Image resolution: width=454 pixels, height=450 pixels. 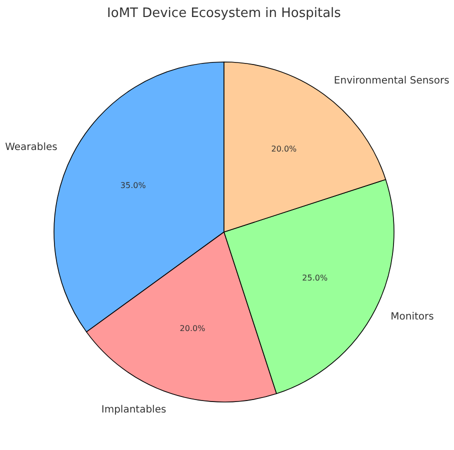 What do you see at coordinates (31, 147) in the screenshot?
I see `slice-label: Wearables` at bounding box center [31, 147].